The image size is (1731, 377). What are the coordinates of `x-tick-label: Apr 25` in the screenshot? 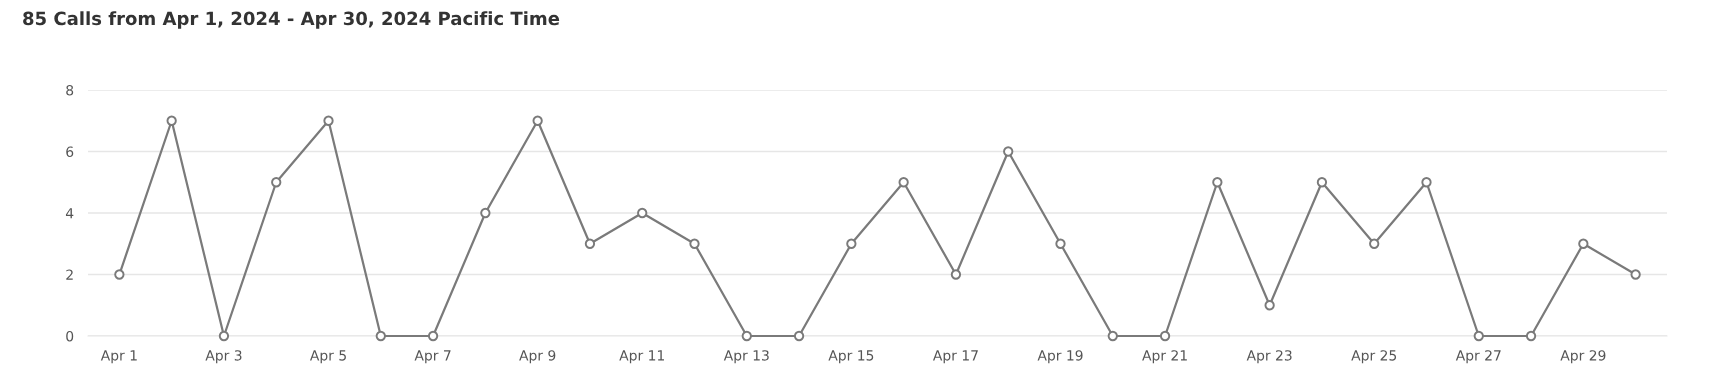 It's located at (1374, 357).